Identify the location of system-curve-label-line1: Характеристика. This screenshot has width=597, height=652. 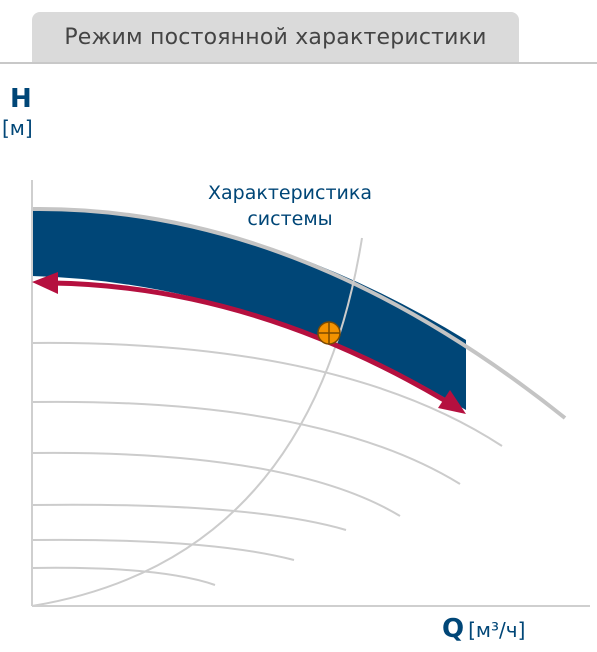
(290, 193).